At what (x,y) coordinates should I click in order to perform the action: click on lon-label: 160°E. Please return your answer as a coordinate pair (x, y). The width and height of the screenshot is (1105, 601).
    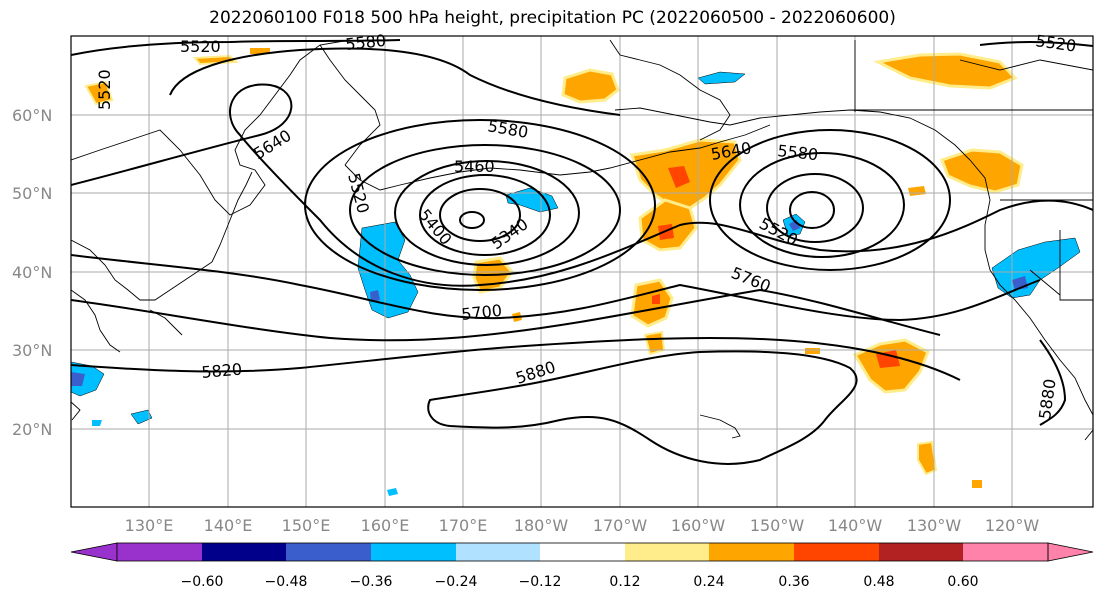
    Looking at the image, I should click on (385, 525).